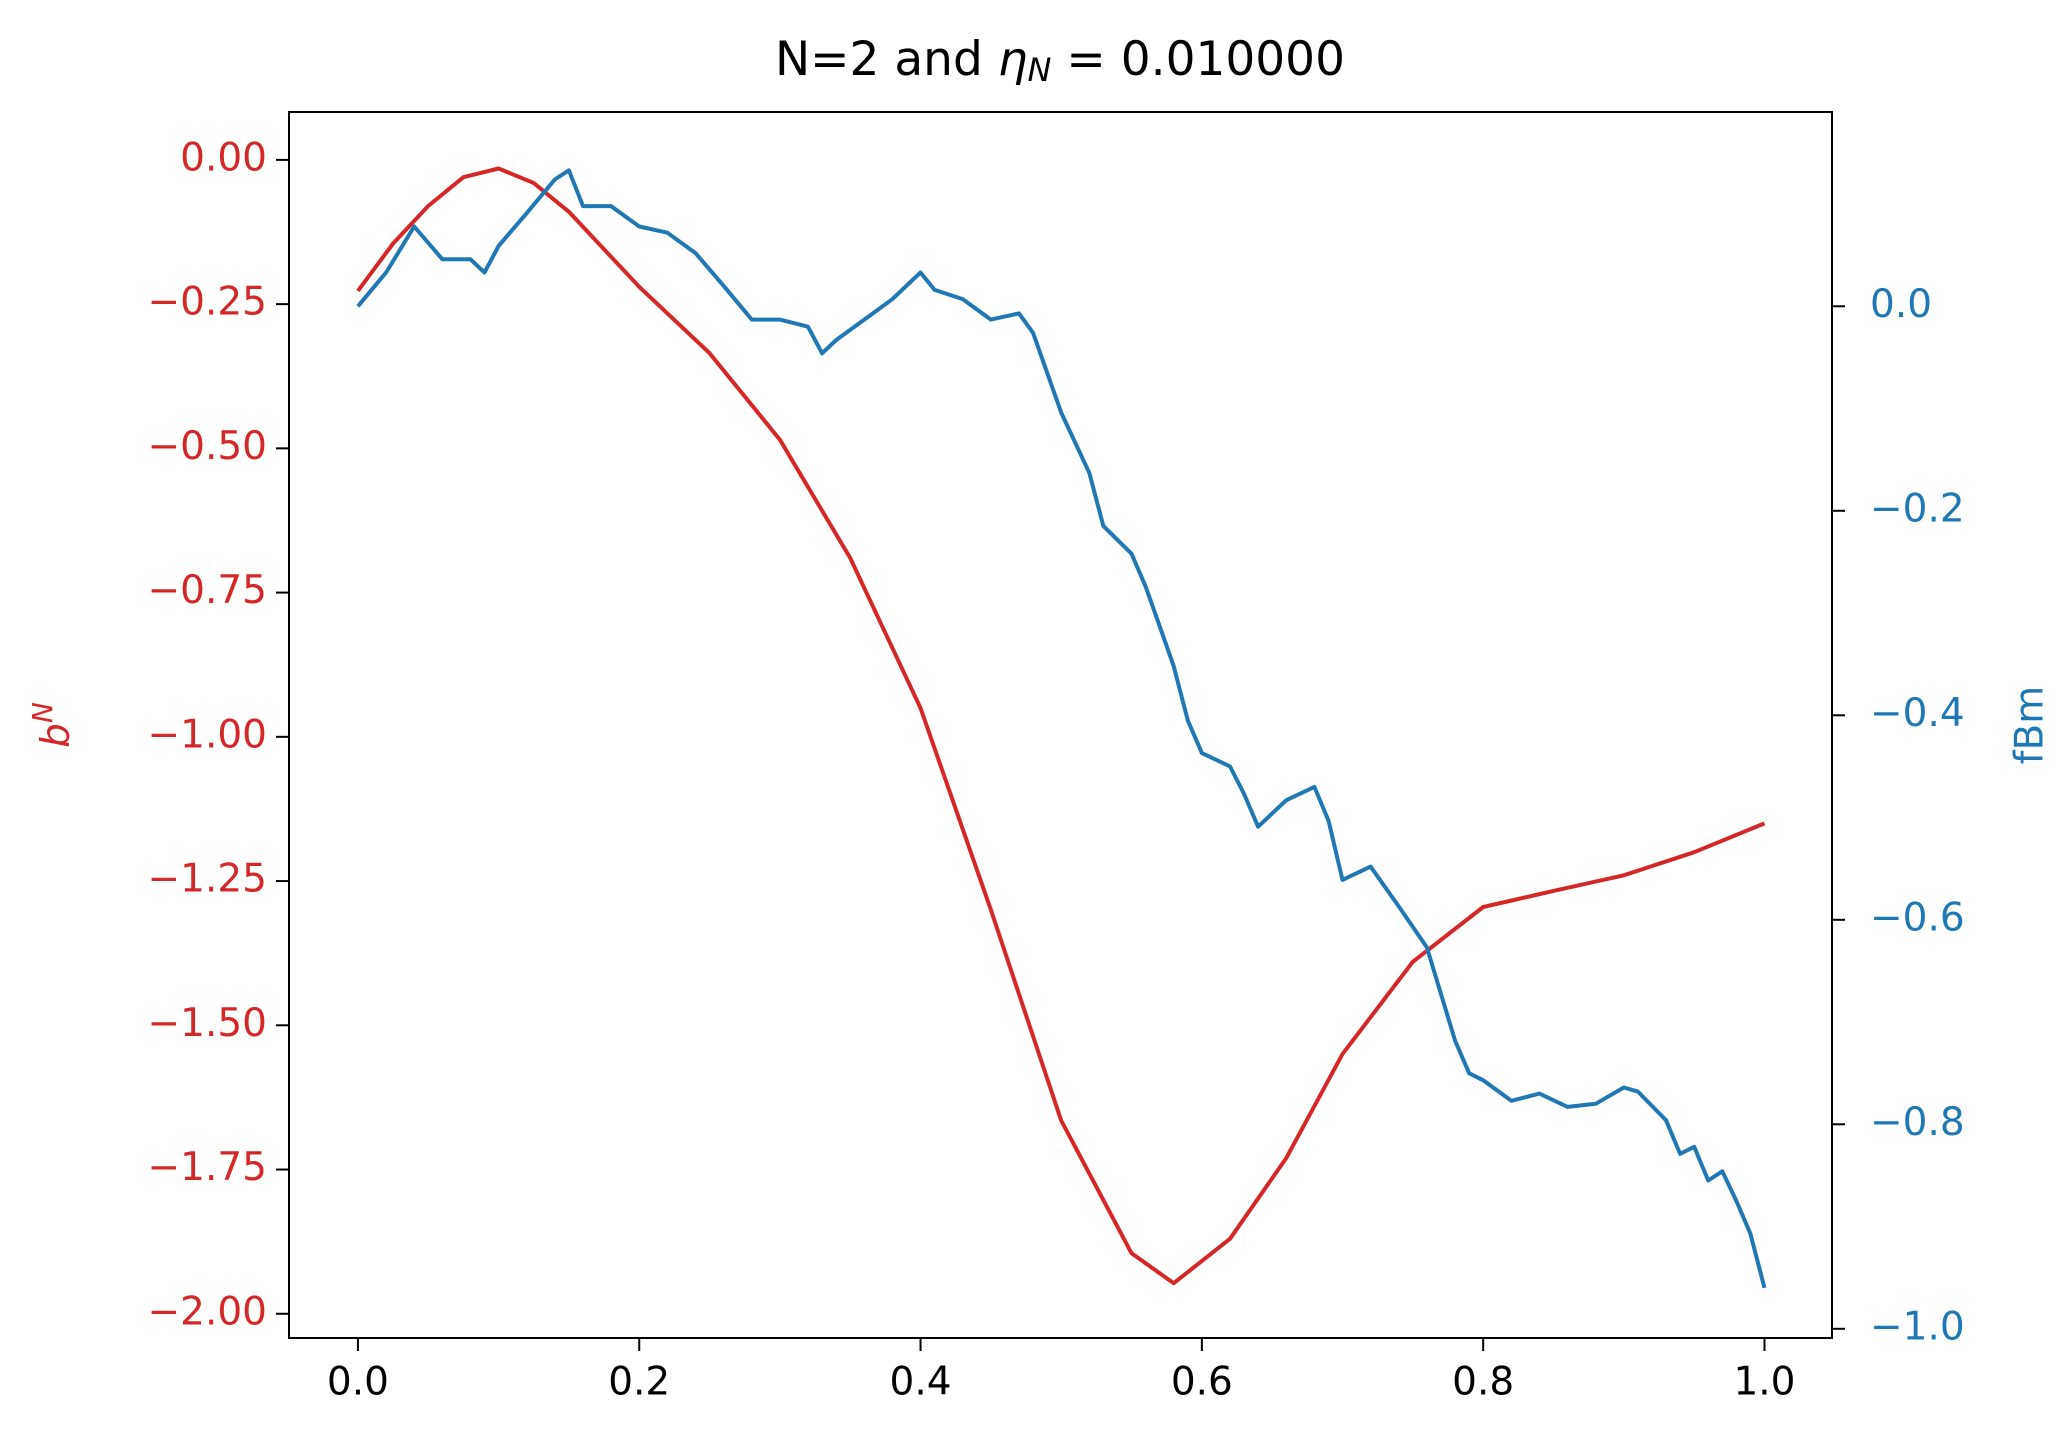 This screenshot has width=2065, height=1441. I want to click on y2-tick-label: −0.4, so click(1917, 713).